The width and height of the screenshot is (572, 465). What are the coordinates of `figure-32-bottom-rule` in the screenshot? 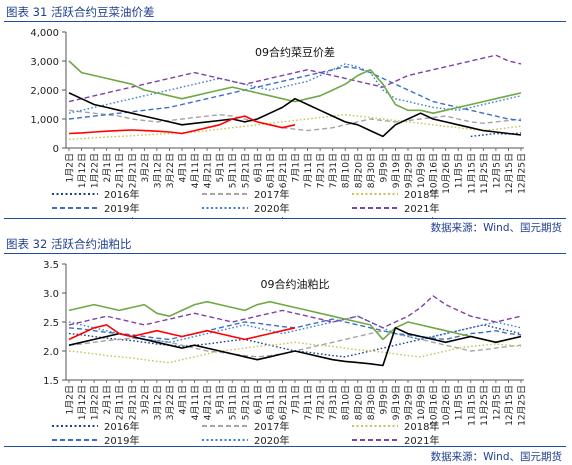 It's located at (285, 446).